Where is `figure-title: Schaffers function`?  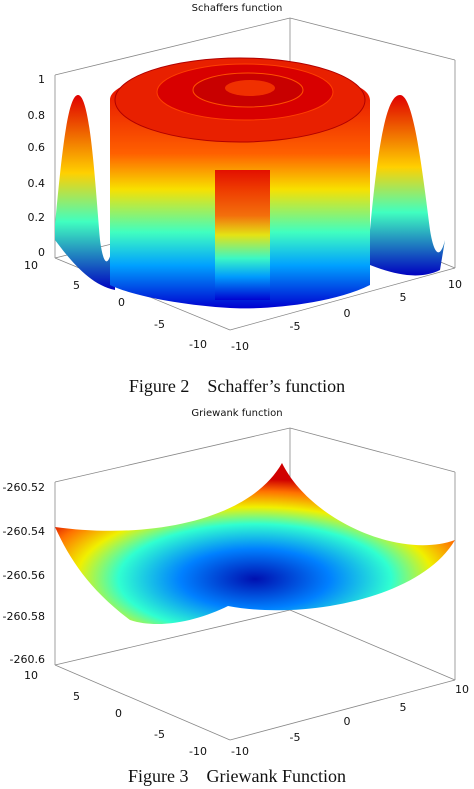 figure-title: Schaffers function is located at coordinates (237, 8).